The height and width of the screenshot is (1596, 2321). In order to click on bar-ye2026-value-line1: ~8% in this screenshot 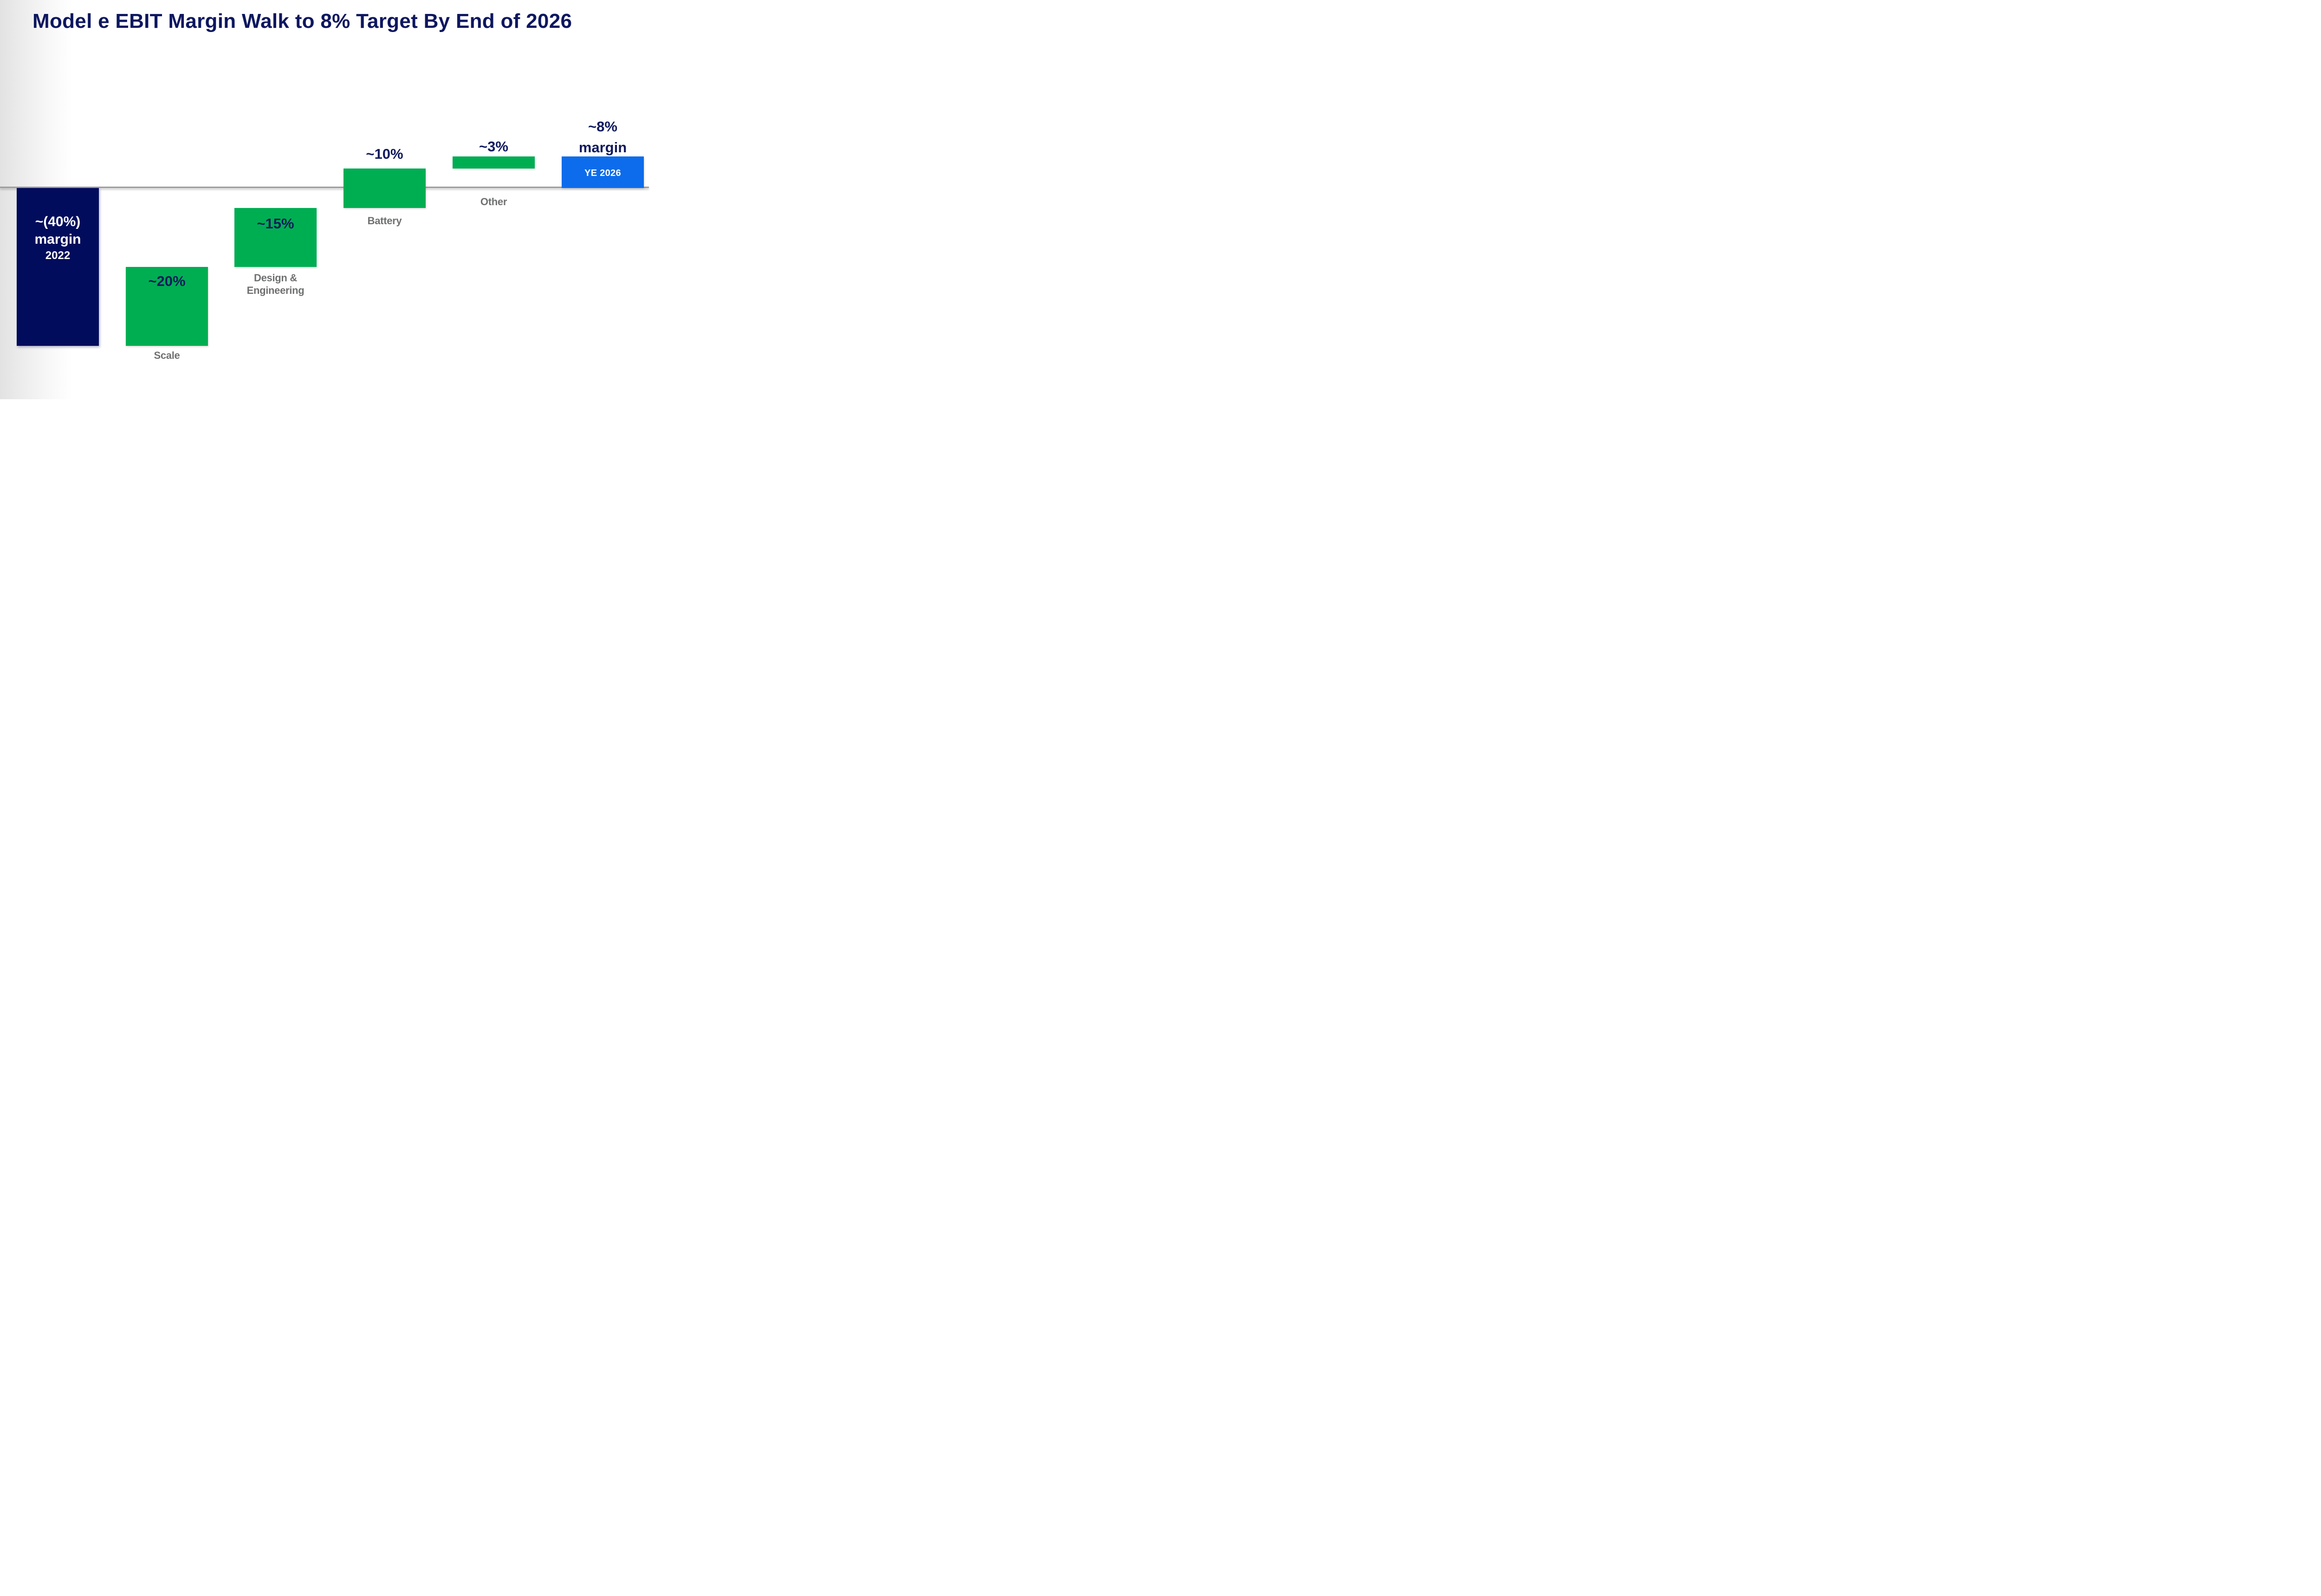, I will do `click(603, 127)`.